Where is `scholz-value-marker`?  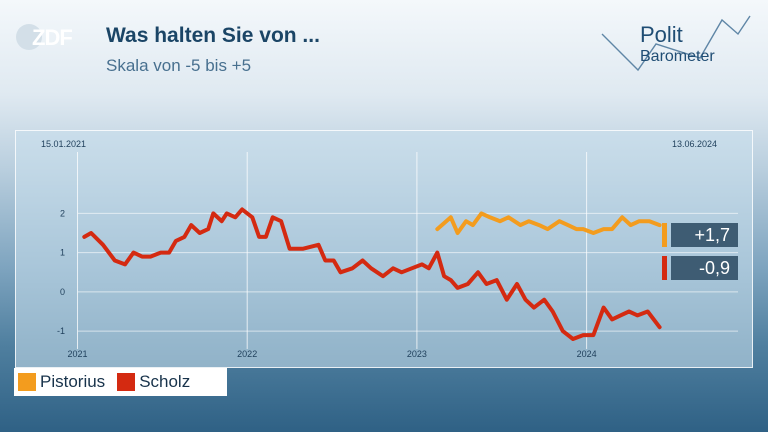
scholz-value-marker is located at coordinates (664, 268).